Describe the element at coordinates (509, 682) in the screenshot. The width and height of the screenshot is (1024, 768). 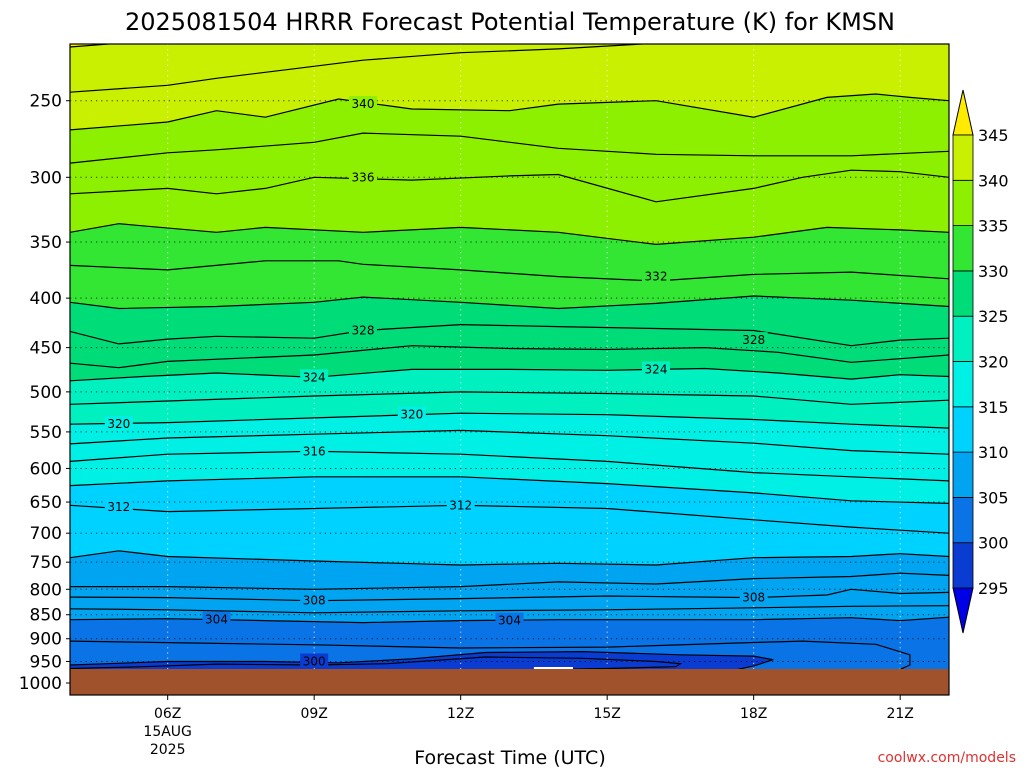
I see `ground-surface` at that location.